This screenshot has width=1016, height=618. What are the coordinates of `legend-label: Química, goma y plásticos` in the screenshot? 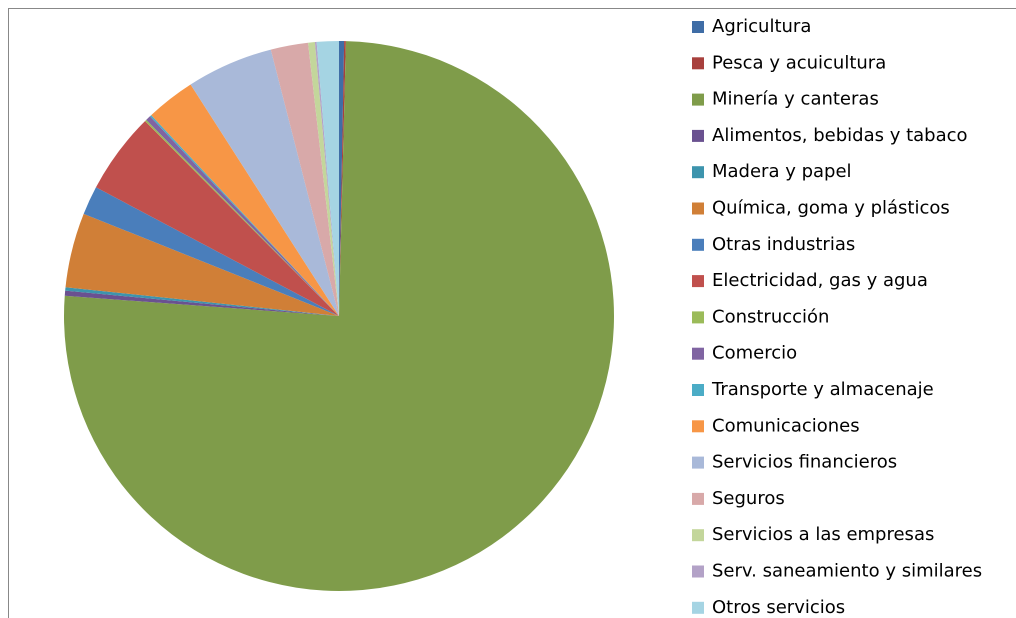 It's located at (831, 208).